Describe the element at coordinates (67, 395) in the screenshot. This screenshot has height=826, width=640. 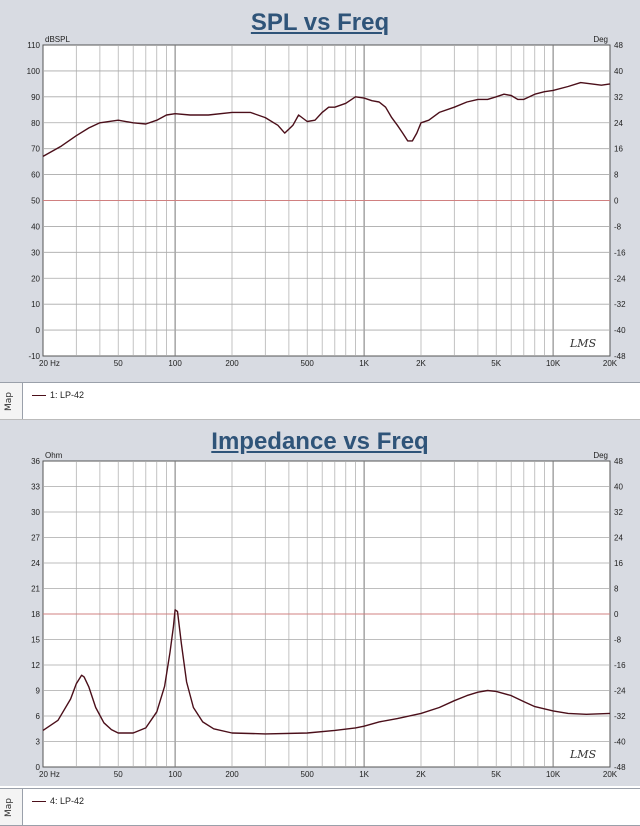
I see `spl-legend-label: 1: LP-42` at that location.